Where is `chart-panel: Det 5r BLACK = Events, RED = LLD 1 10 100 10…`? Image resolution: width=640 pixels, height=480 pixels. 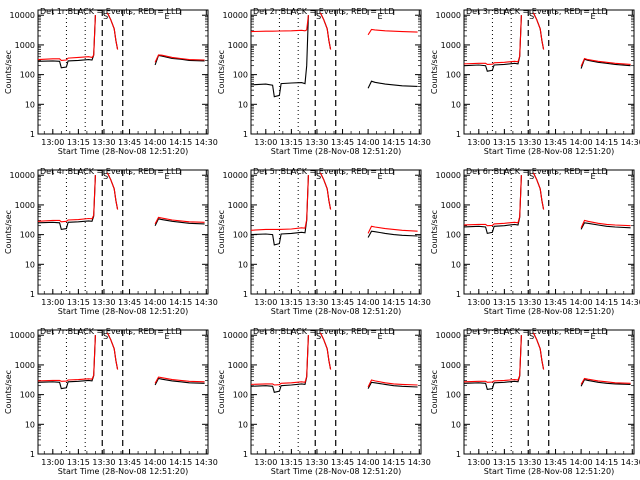
chart-panel: Det 5r BLACK = Events, RED = LLD 1 10 100 10… is located at coordinates (324, 241).